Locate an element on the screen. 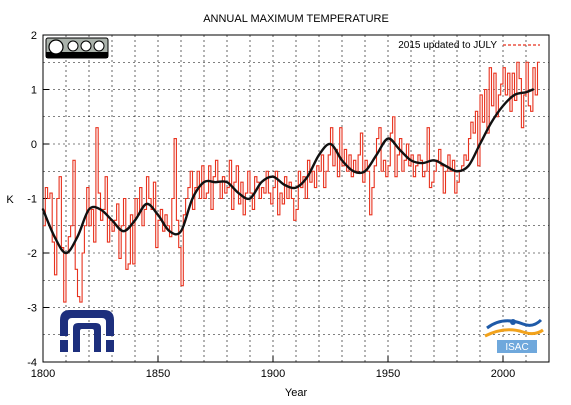 The width and height of the screenshot is (571, 405). x-tick-label: 2000 is located at coordinates (503, 374).